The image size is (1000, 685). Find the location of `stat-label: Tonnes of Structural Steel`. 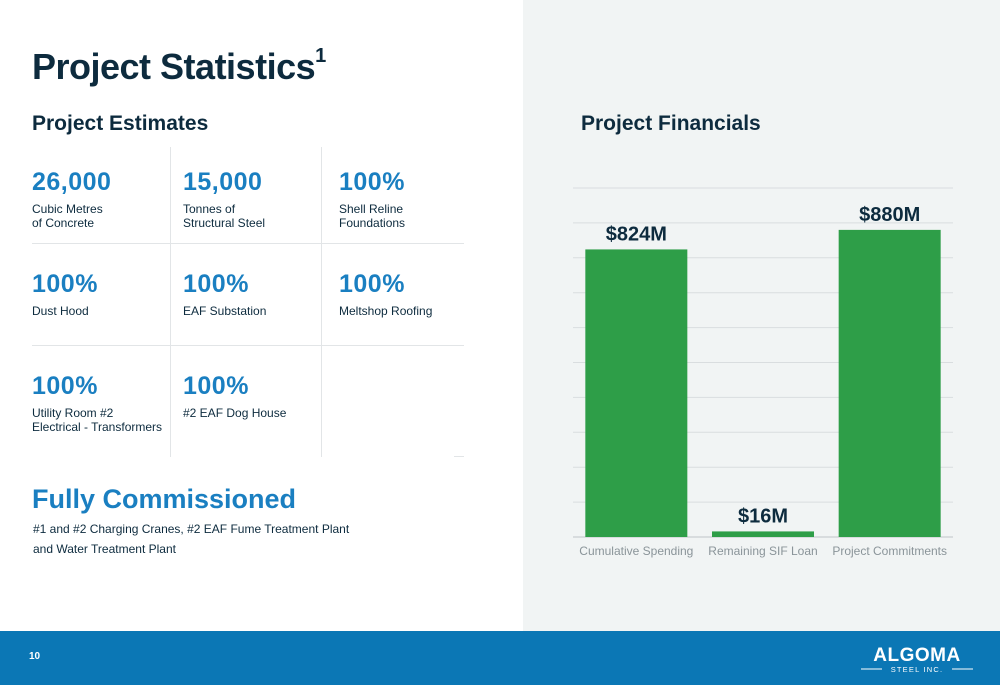

stat-label: Tonnes of Structural Steel is located at coordinates (224, 216).